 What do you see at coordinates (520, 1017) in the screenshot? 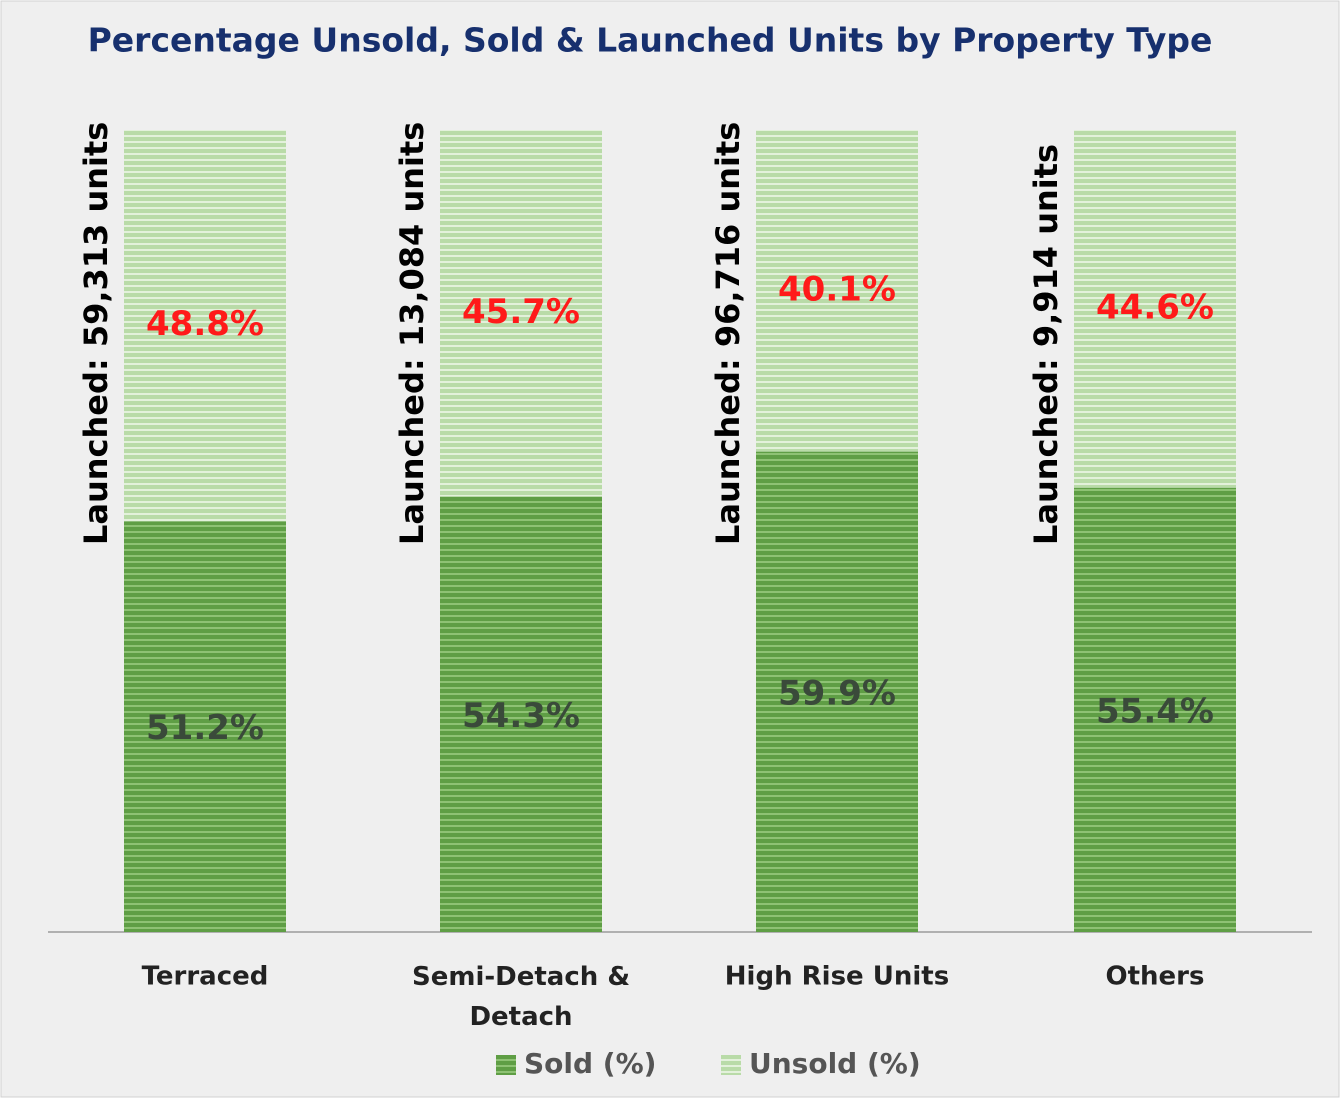
I see `x-tick-label-line: Detach` at bounding box center [520, 1017].